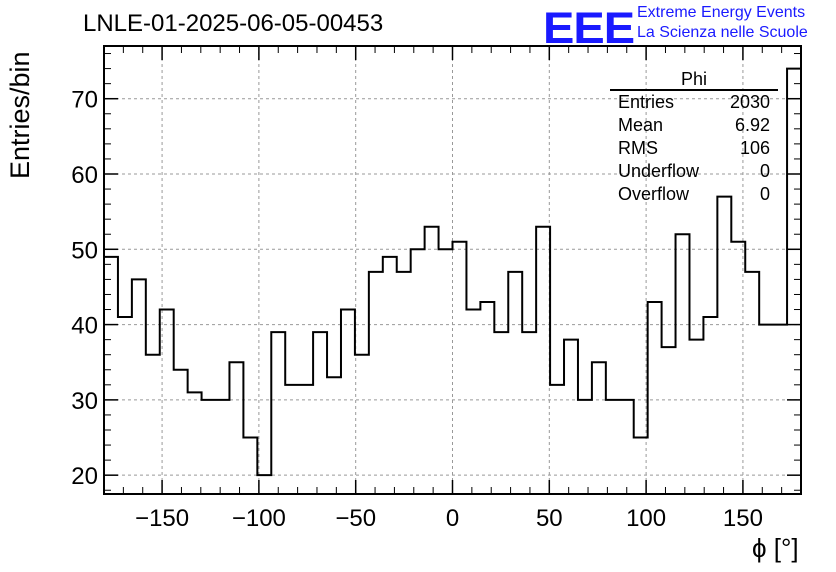  What do you see at coordinates (84, 476) in the screenshot?
I see `y-tick-label: 20` at bounding box center [84, 476].